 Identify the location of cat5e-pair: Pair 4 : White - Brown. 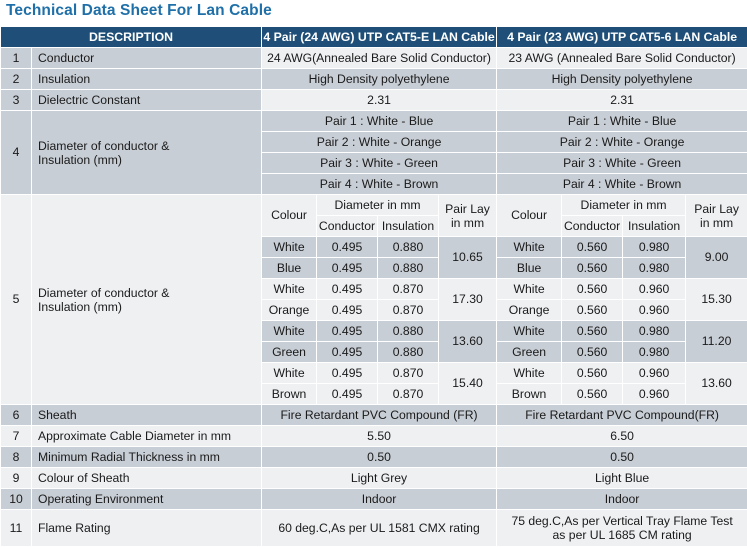
(379, 184).